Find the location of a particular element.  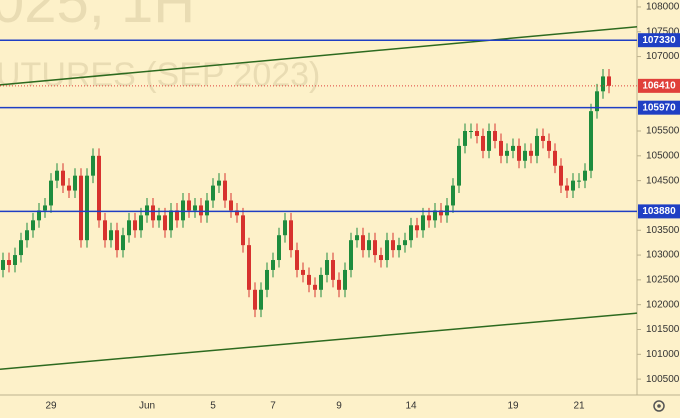

x-tick-label: 29 is located at coordinates (51, 406).